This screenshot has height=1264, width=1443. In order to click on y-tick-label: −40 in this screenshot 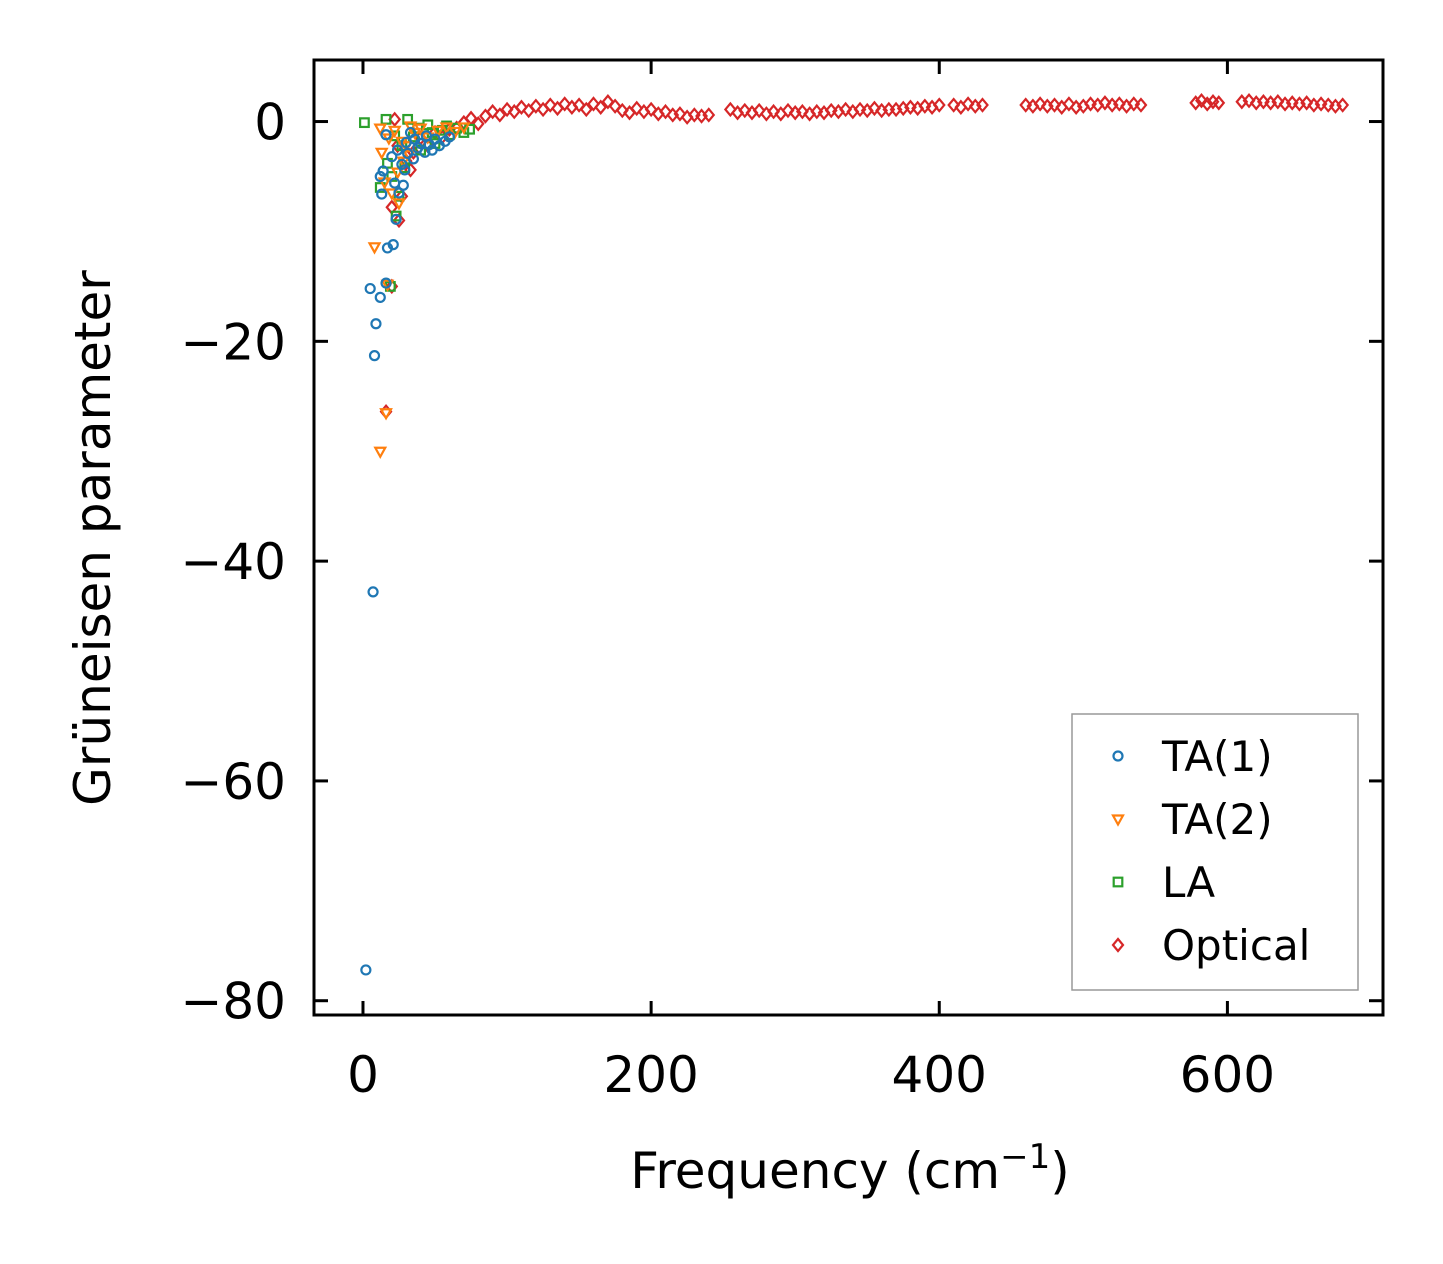, I will do `click(233, 562)`.